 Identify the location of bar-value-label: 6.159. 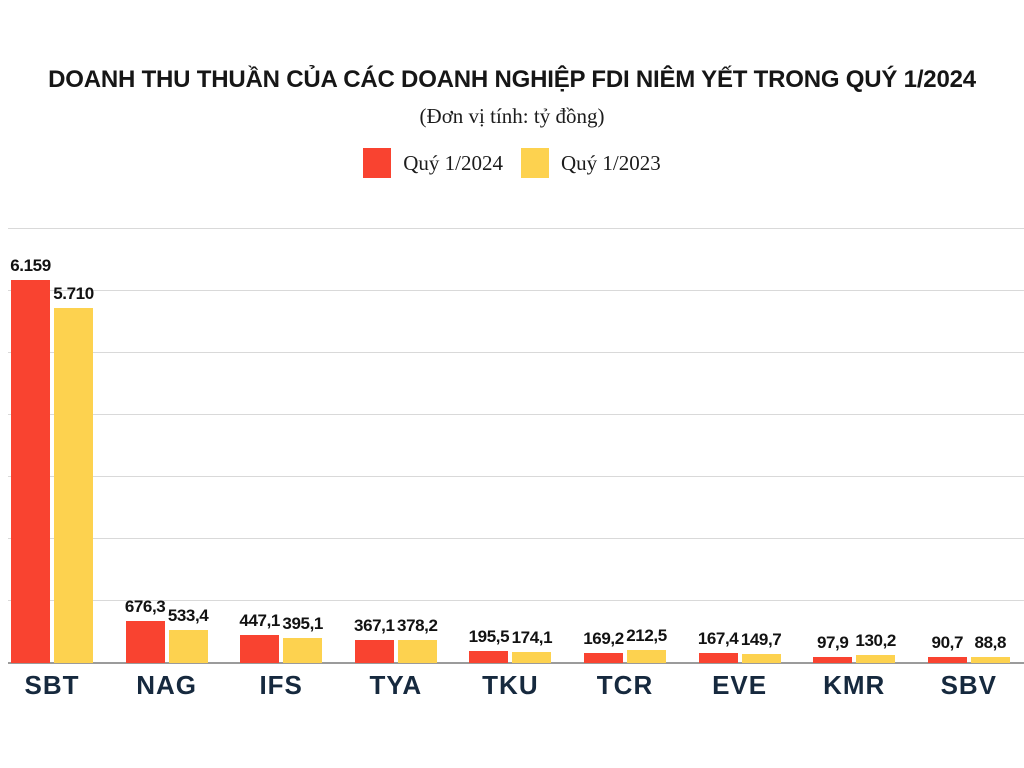
(30, 266).